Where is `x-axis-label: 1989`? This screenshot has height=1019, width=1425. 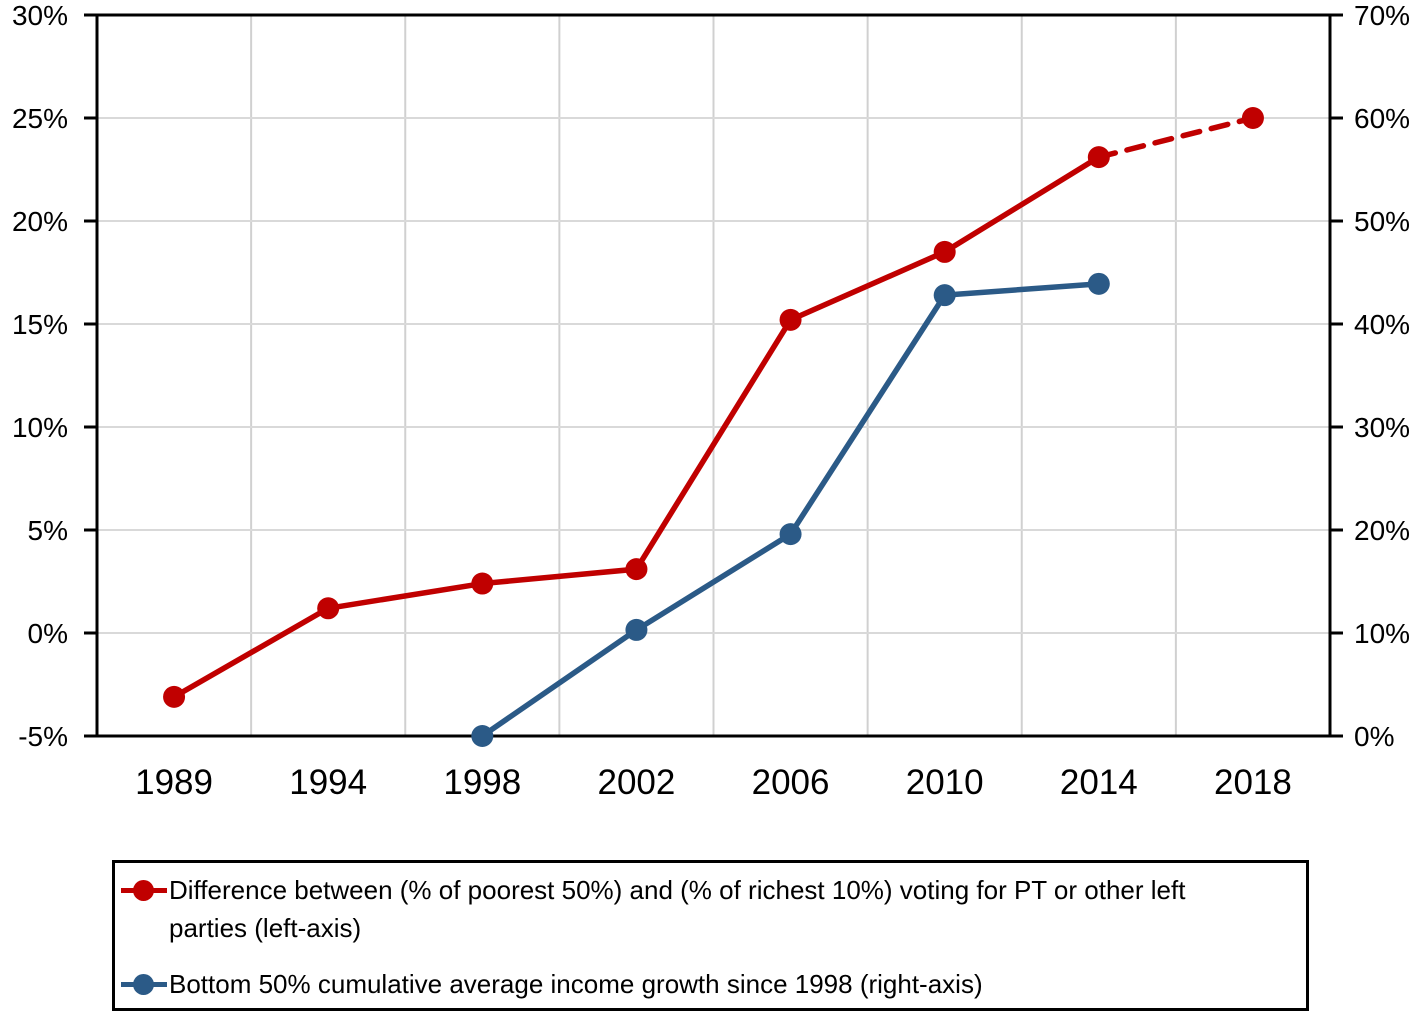 x-axis-label: 1989 is located at coordinates (174, 782).